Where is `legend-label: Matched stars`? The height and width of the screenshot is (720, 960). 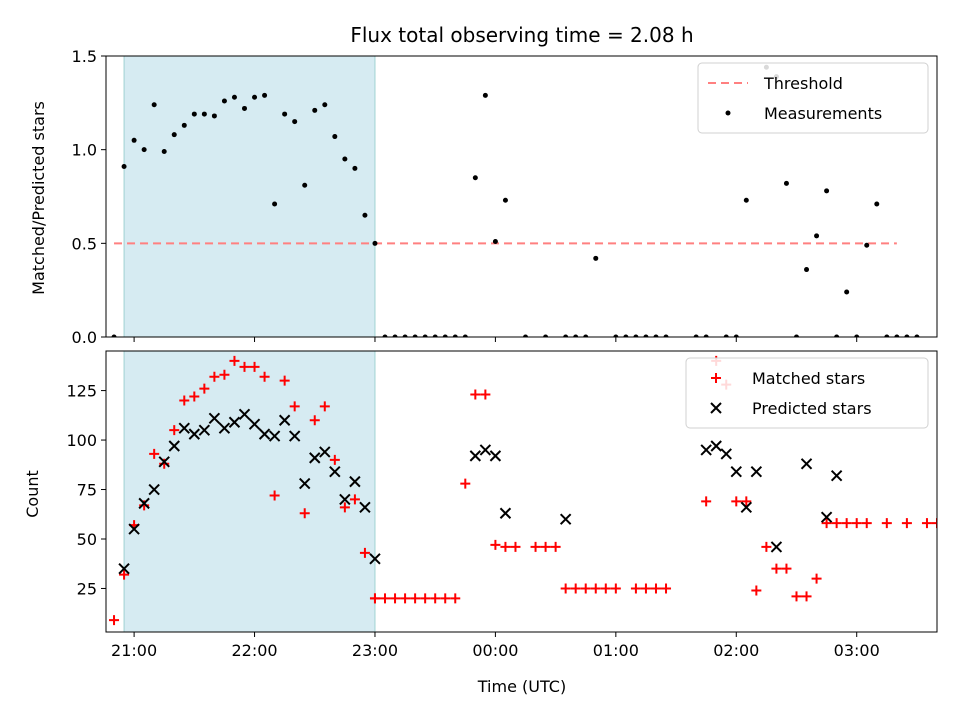 legend-label: Matched stars is located at coordinates (808, 378).